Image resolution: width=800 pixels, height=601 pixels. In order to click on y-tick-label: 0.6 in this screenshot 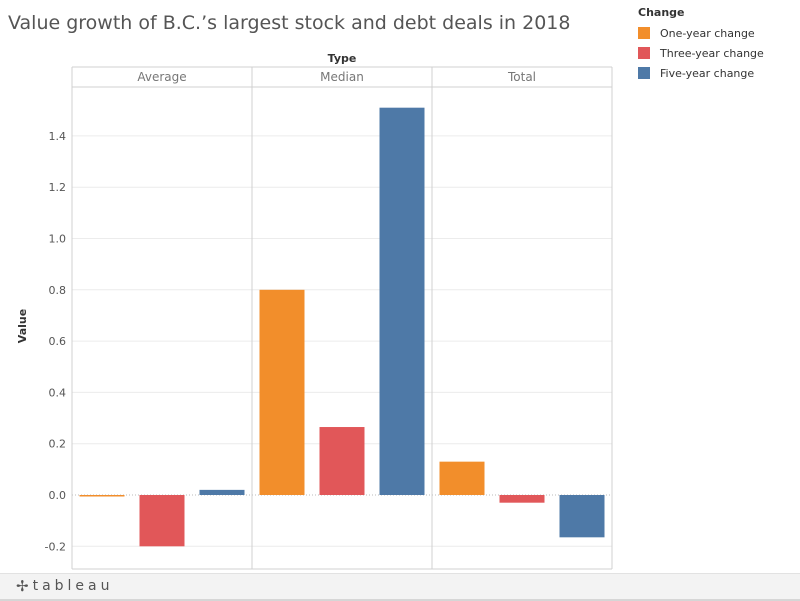, I will do `click(58, 341)`.